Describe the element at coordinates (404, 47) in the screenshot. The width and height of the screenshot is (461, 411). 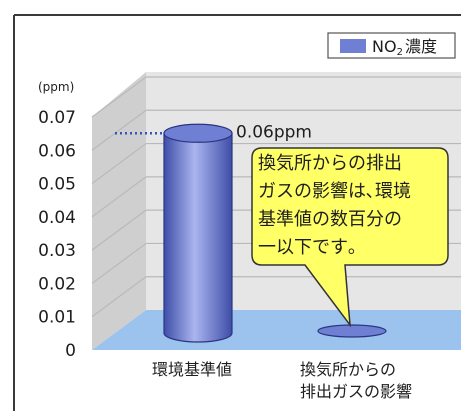
I see `legend-label: NO2 濃度` at that location.